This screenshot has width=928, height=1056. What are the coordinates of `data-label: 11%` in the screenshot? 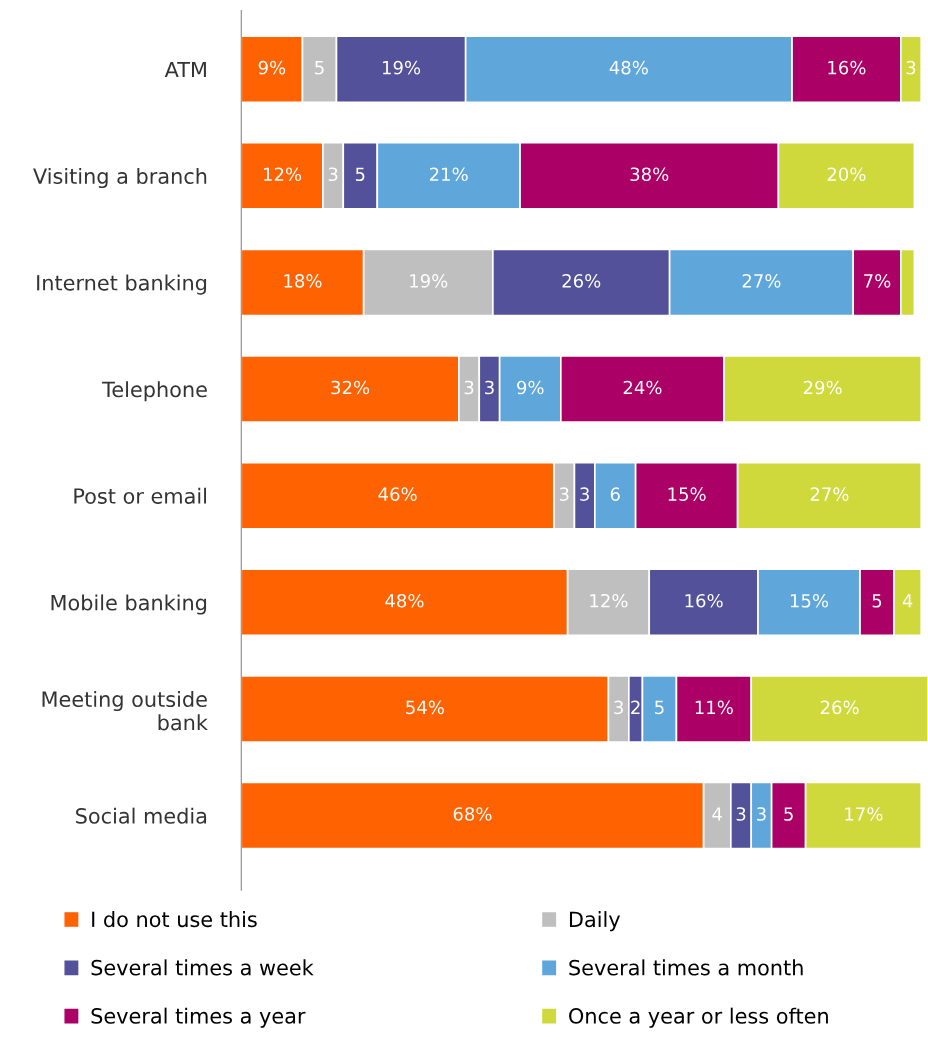 It's located at (714, 707).